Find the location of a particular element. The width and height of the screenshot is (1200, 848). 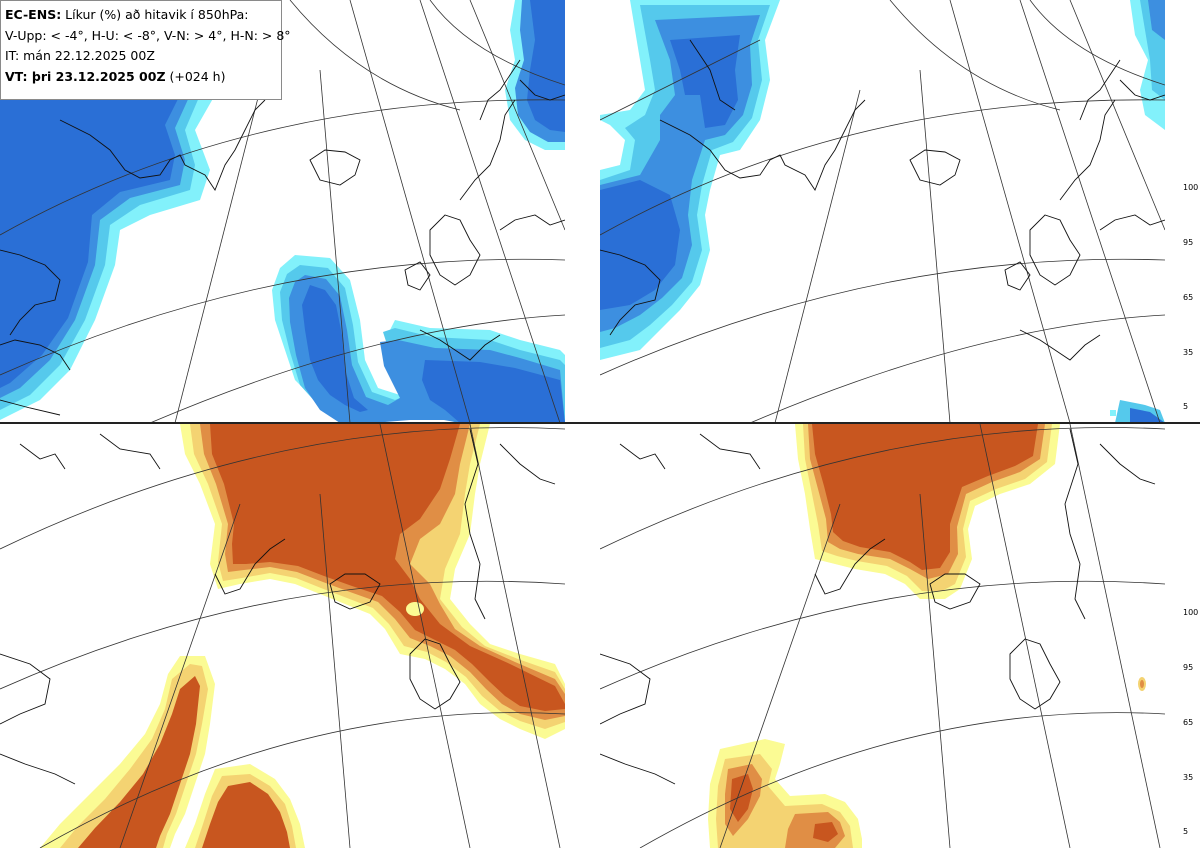

info-title-model: EC-ENS: is located at coordinates (33, 14).